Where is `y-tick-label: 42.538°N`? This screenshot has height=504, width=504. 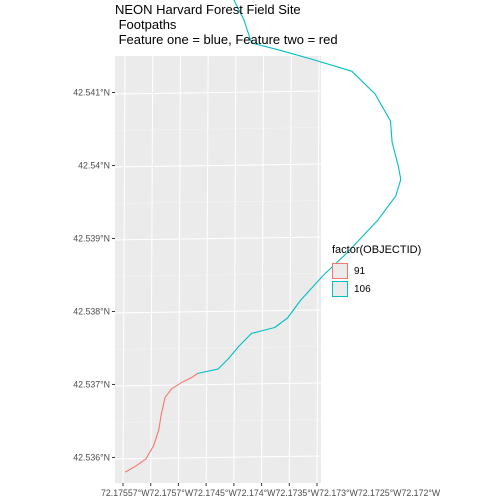
y-tick-label: 42.538°N is located at coordinates (91, 311).